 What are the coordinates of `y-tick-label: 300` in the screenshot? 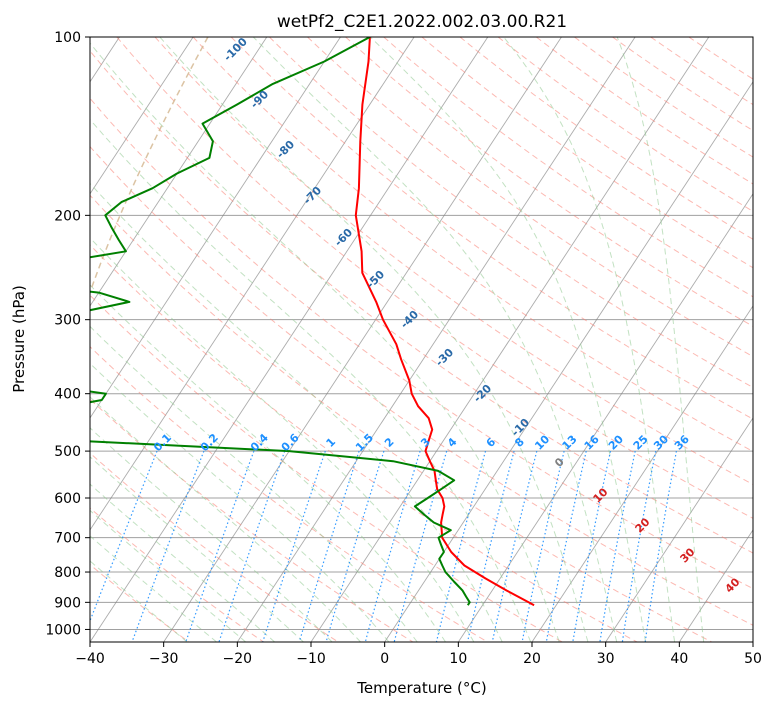 It's located at (67, 321).